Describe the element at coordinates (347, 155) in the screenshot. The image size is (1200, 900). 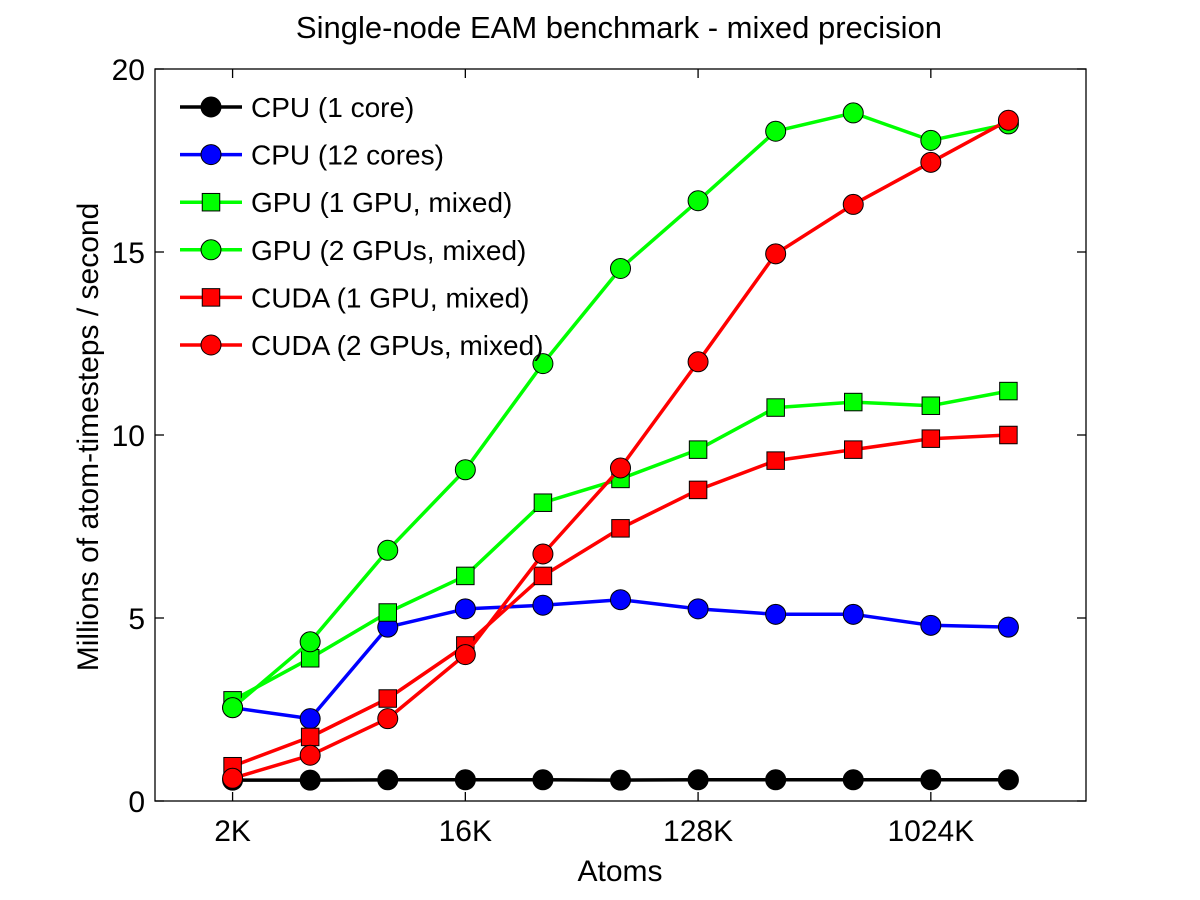
I see `legend-label: CPU (12 cores)` at that location.